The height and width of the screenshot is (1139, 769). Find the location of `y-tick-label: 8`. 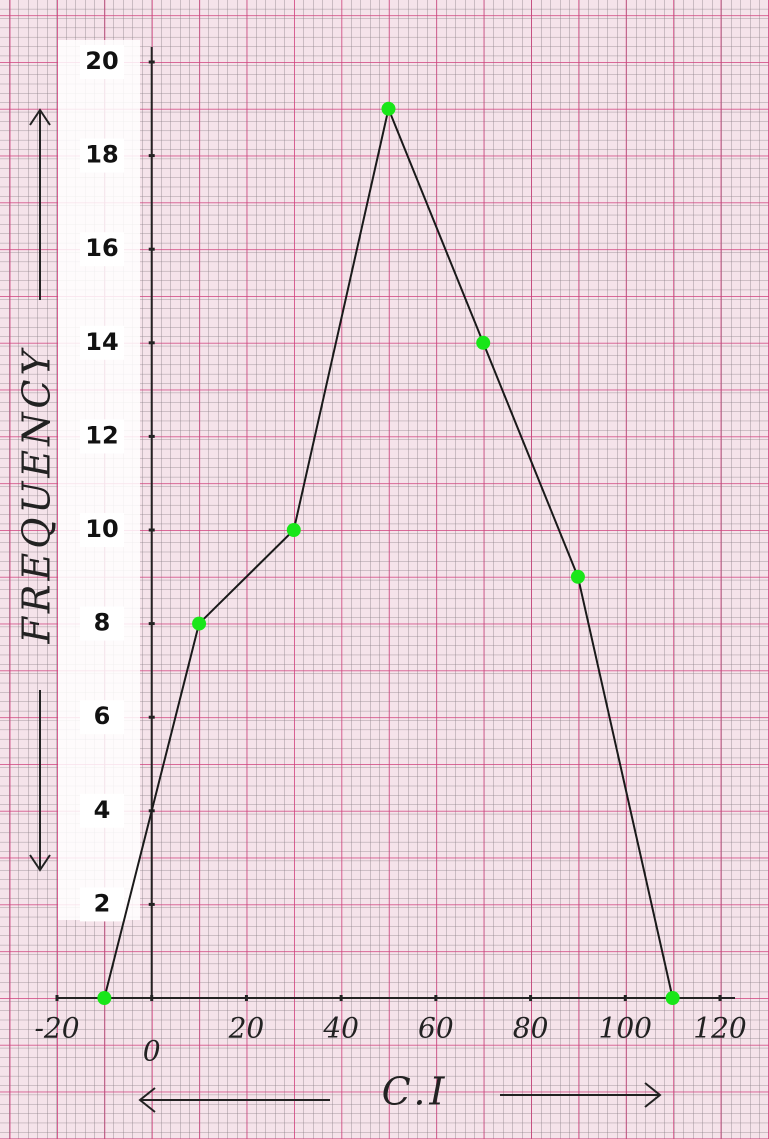

y-tick-label: 8 is located at coordinates (102, 623).